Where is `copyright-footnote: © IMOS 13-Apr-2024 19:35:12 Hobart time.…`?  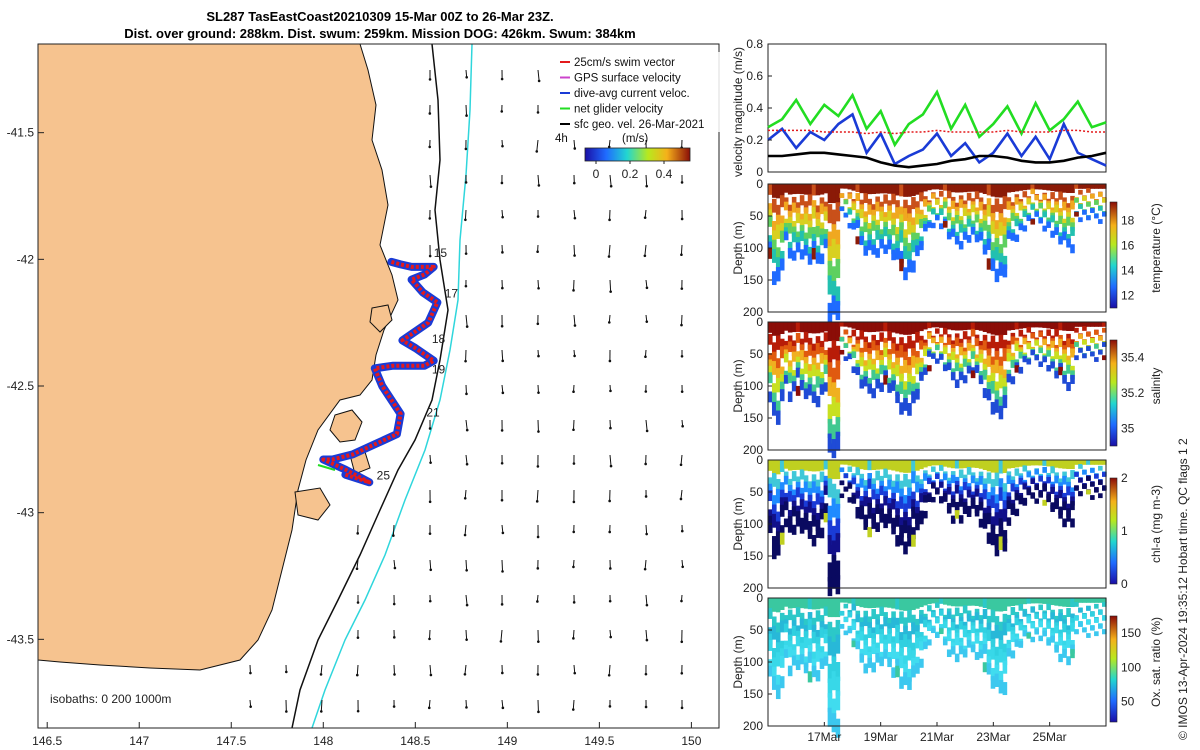
copyright-footnote: © IMOS 13-Apr-2024 19:35:12 Hobart time.… is located at coordinates (1183, 589).